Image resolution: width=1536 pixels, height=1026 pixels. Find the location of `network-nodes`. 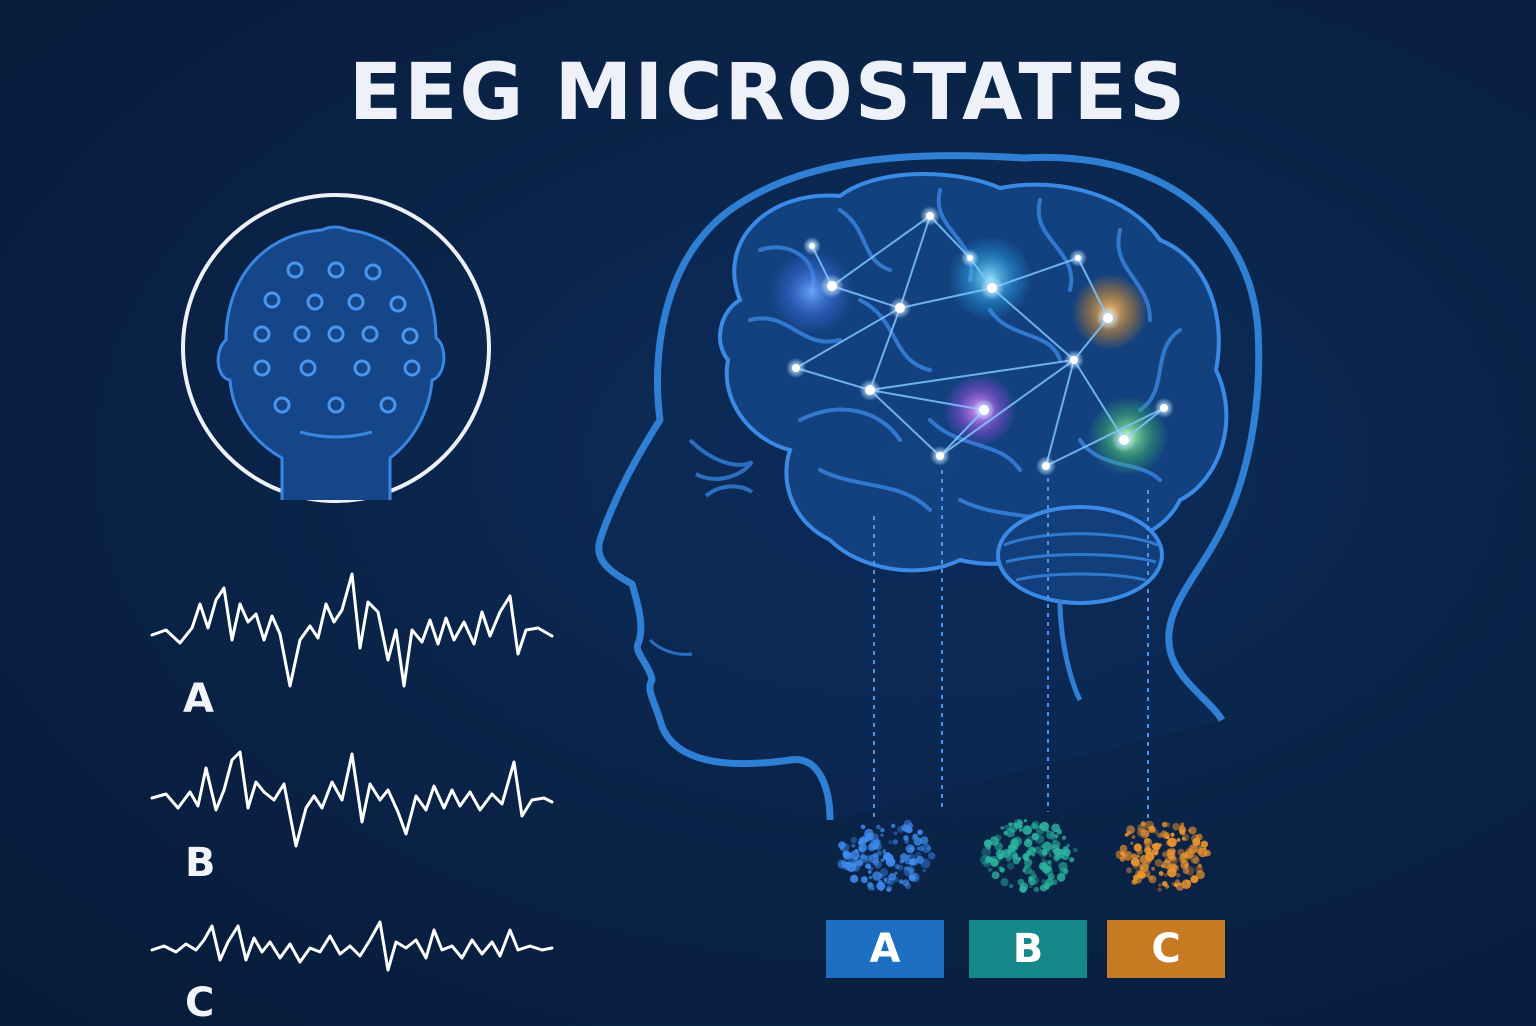

network-nodes is located at coordinates (980, 341).